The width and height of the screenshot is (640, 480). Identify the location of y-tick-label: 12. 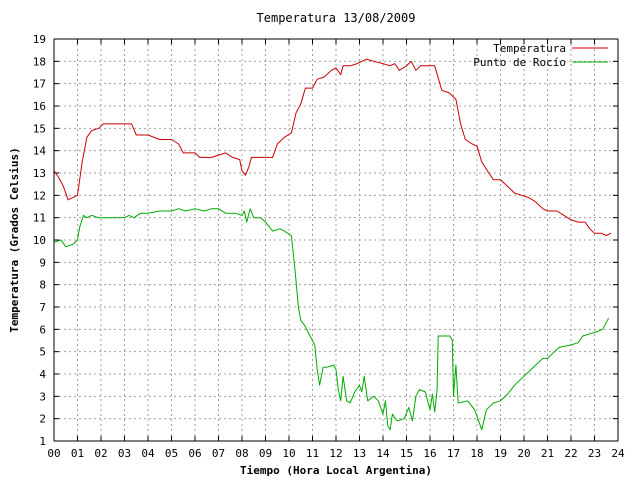
(39, 195).